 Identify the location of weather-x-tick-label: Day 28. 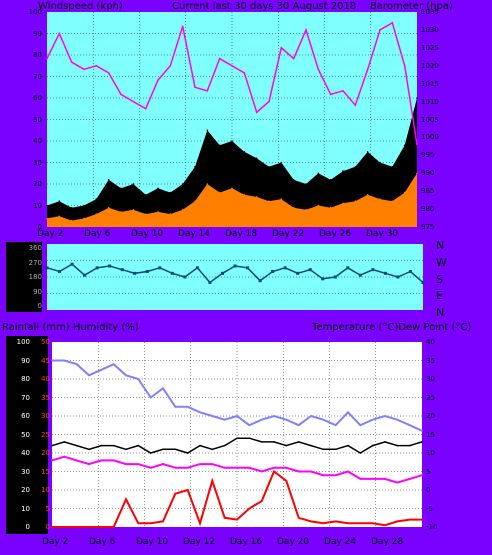
(387, 542).